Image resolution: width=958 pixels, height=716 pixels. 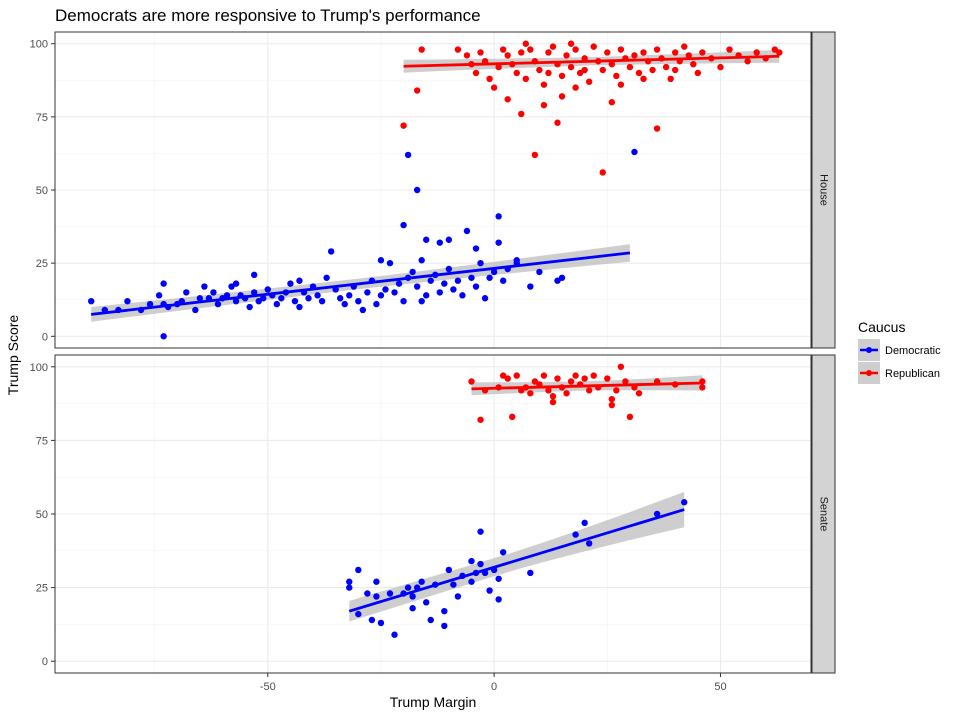 I want to click on facet-strip-label: House, so click(x=824, y=190).